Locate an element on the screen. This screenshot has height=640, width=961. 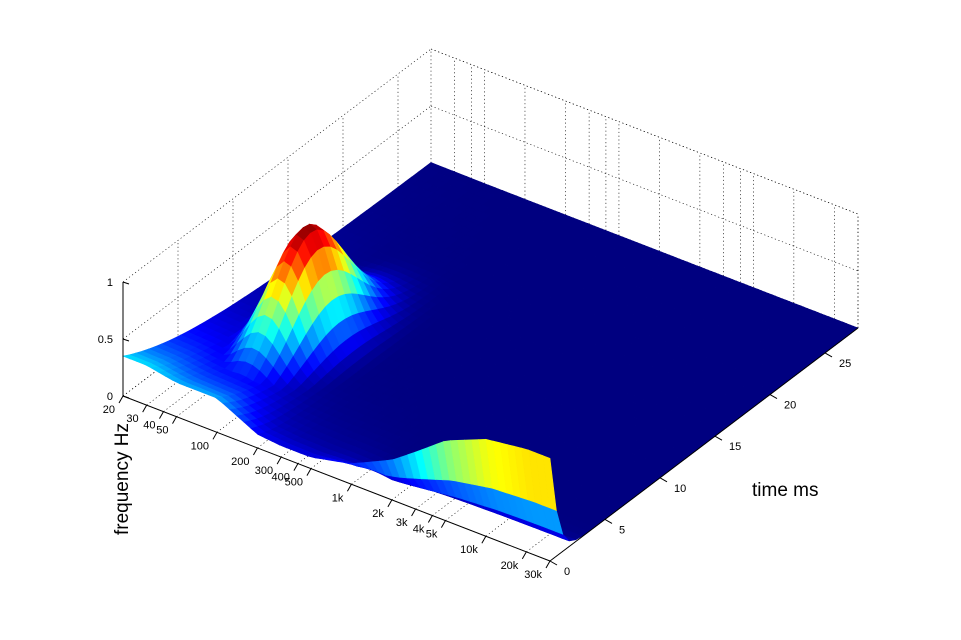
x-axis-line is located at coordinates (336, 478).